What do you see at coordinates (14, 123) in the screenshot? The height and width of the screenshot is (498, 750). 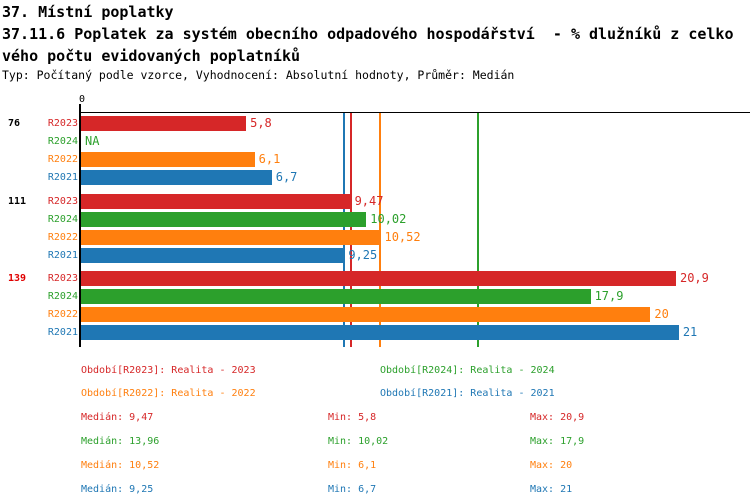 I see `group-label: 76` at bounding box center [14, 123].